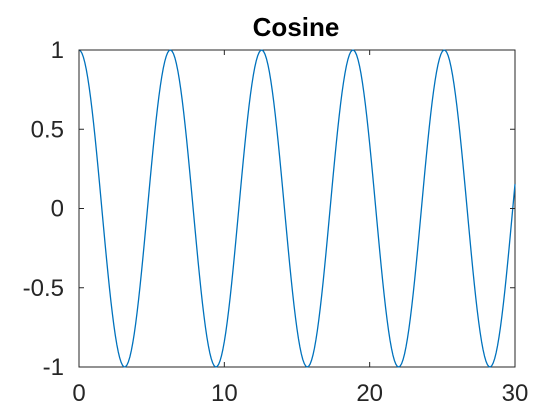 This screenshot has height=415, width=534. Describe the element at coordinates (224, 393) in the screenshot. I see `x-tick-label: 10` at that location.